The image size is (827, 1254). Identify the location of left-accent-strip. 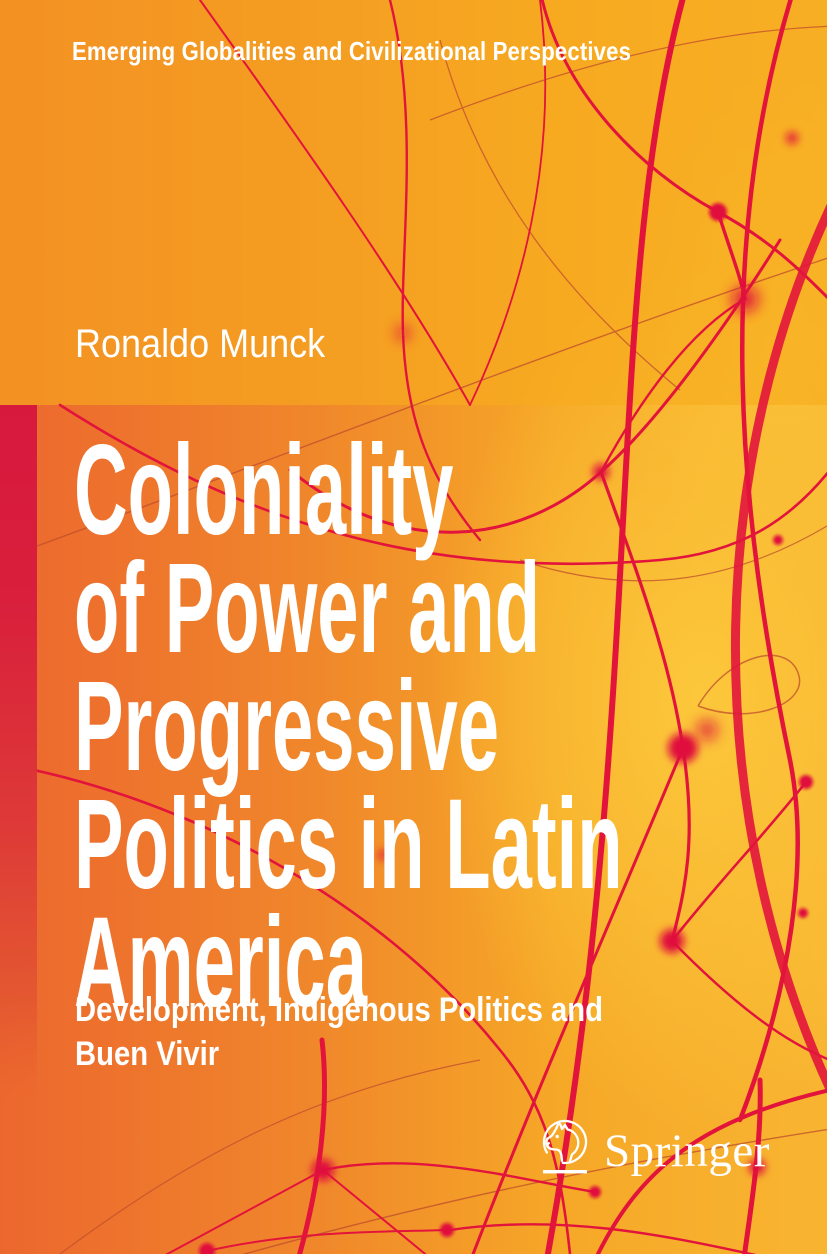
(18, 752).